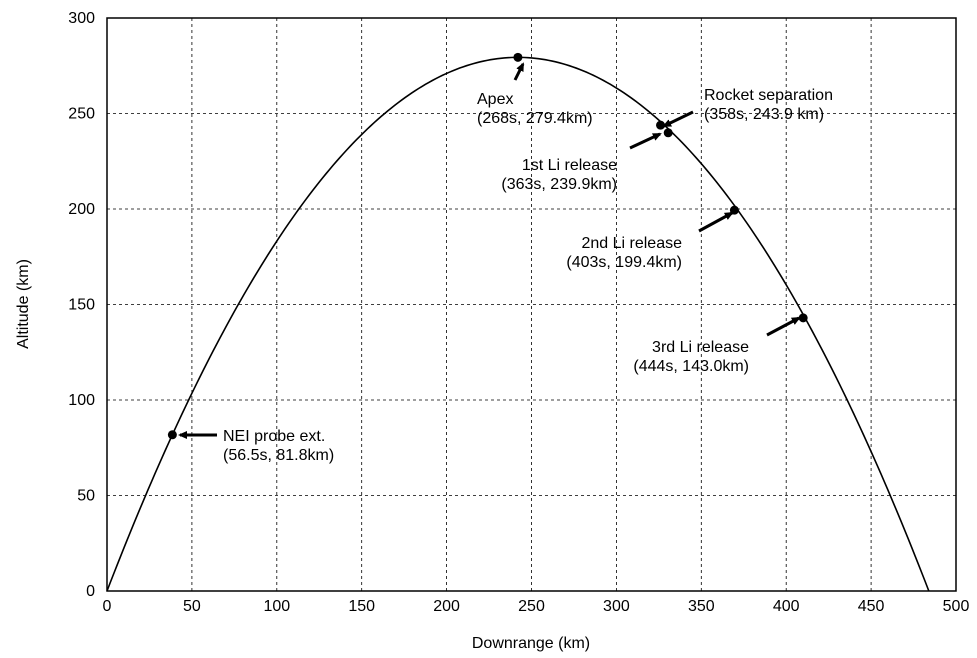  What do you see at coordinates (768, 95) in the screenshot?
I see `annotation-label: Rocket separation` at bounding box center [768, 95].